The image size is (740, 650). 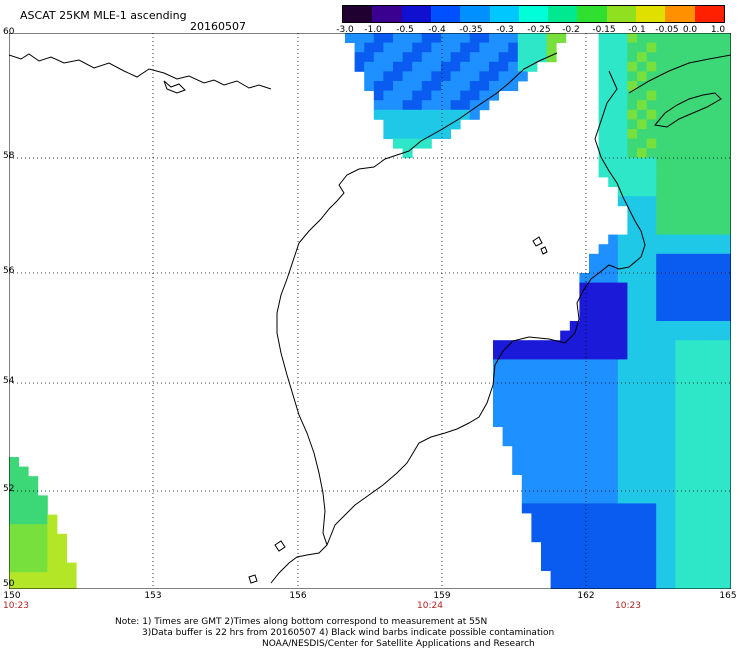 What do you see at coordinates (504, 14) in the screenshot?
I see `scale-color-segment` at bounding box center [504, 14].